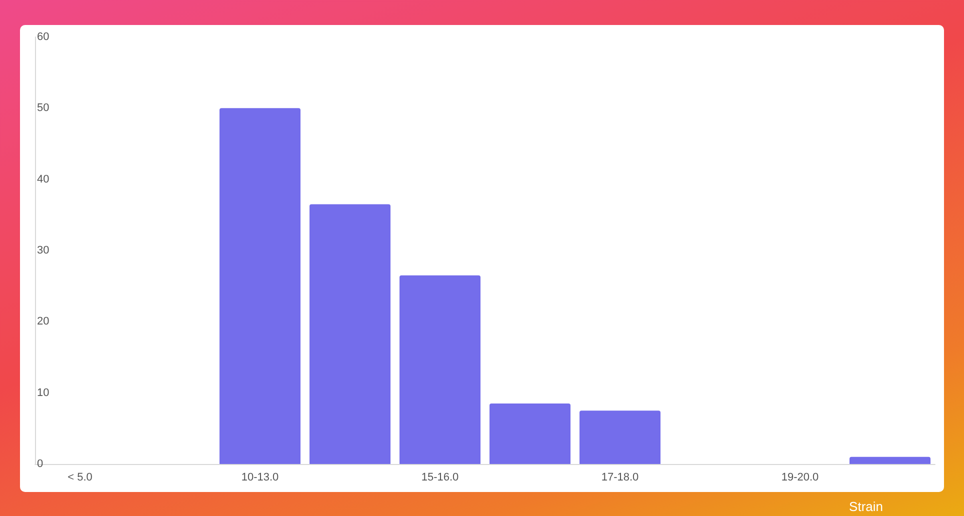 Image resolution: width=964 pixels, height=516 pixels. Describe the element at coordinates (440, 478) in the screenshot. I see `x-tick-label: 15-16.0` at that location.